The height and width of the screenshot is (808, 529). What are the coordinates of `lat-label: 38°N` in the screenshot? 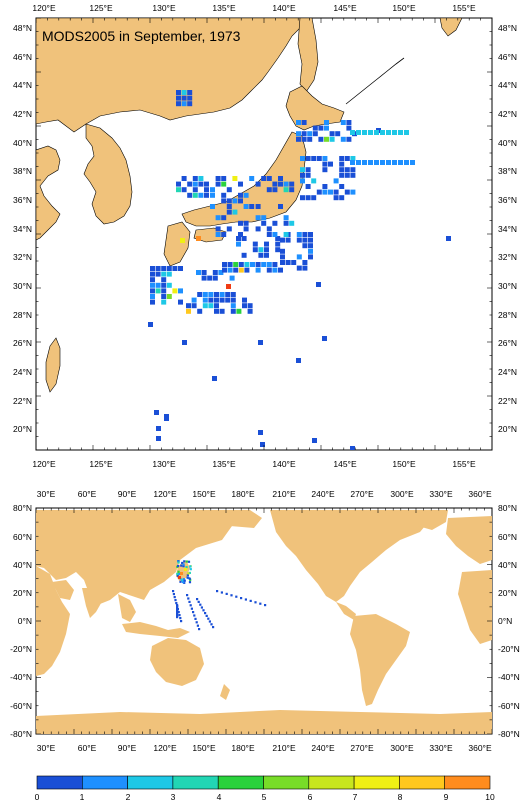 It's located at (507, 171).